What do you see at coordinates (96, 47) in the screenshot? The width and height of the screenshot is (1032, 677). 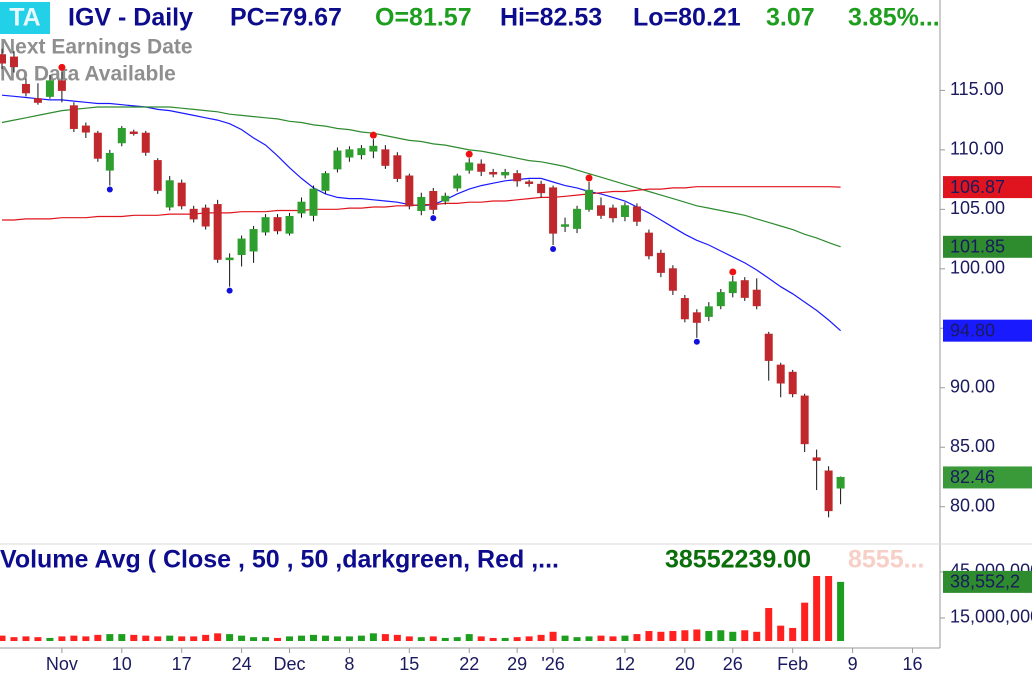 I see `note: Next Earnings Date` at bounding box center [96, 47].